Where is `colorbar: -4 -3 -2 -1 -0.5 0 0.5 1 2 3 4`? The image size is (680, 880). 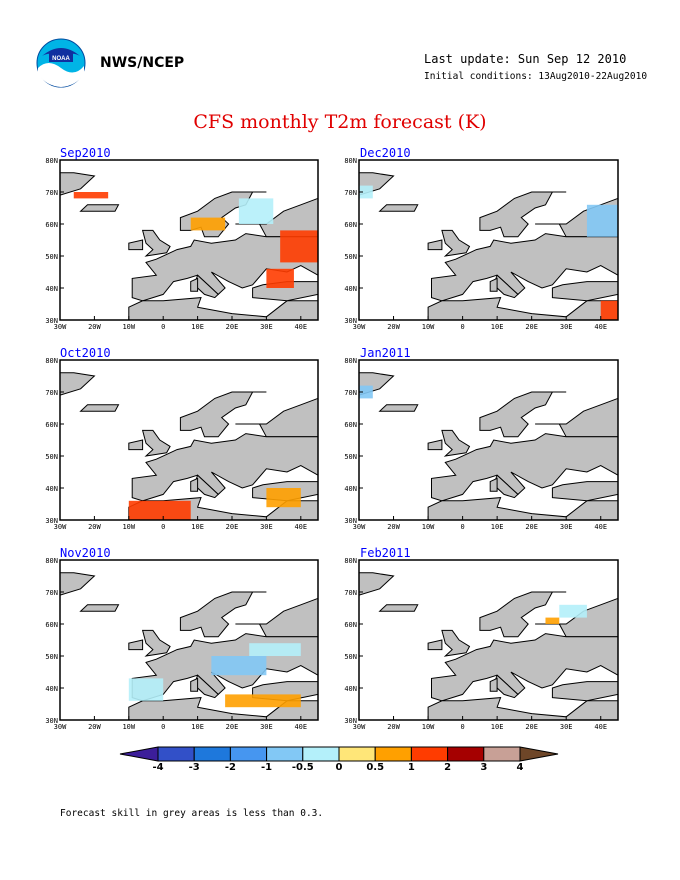
colorbar: -4 -3 -2 -1 -0.5 0 0.5 1 2 3 4 is located at coordinates (339, 759).